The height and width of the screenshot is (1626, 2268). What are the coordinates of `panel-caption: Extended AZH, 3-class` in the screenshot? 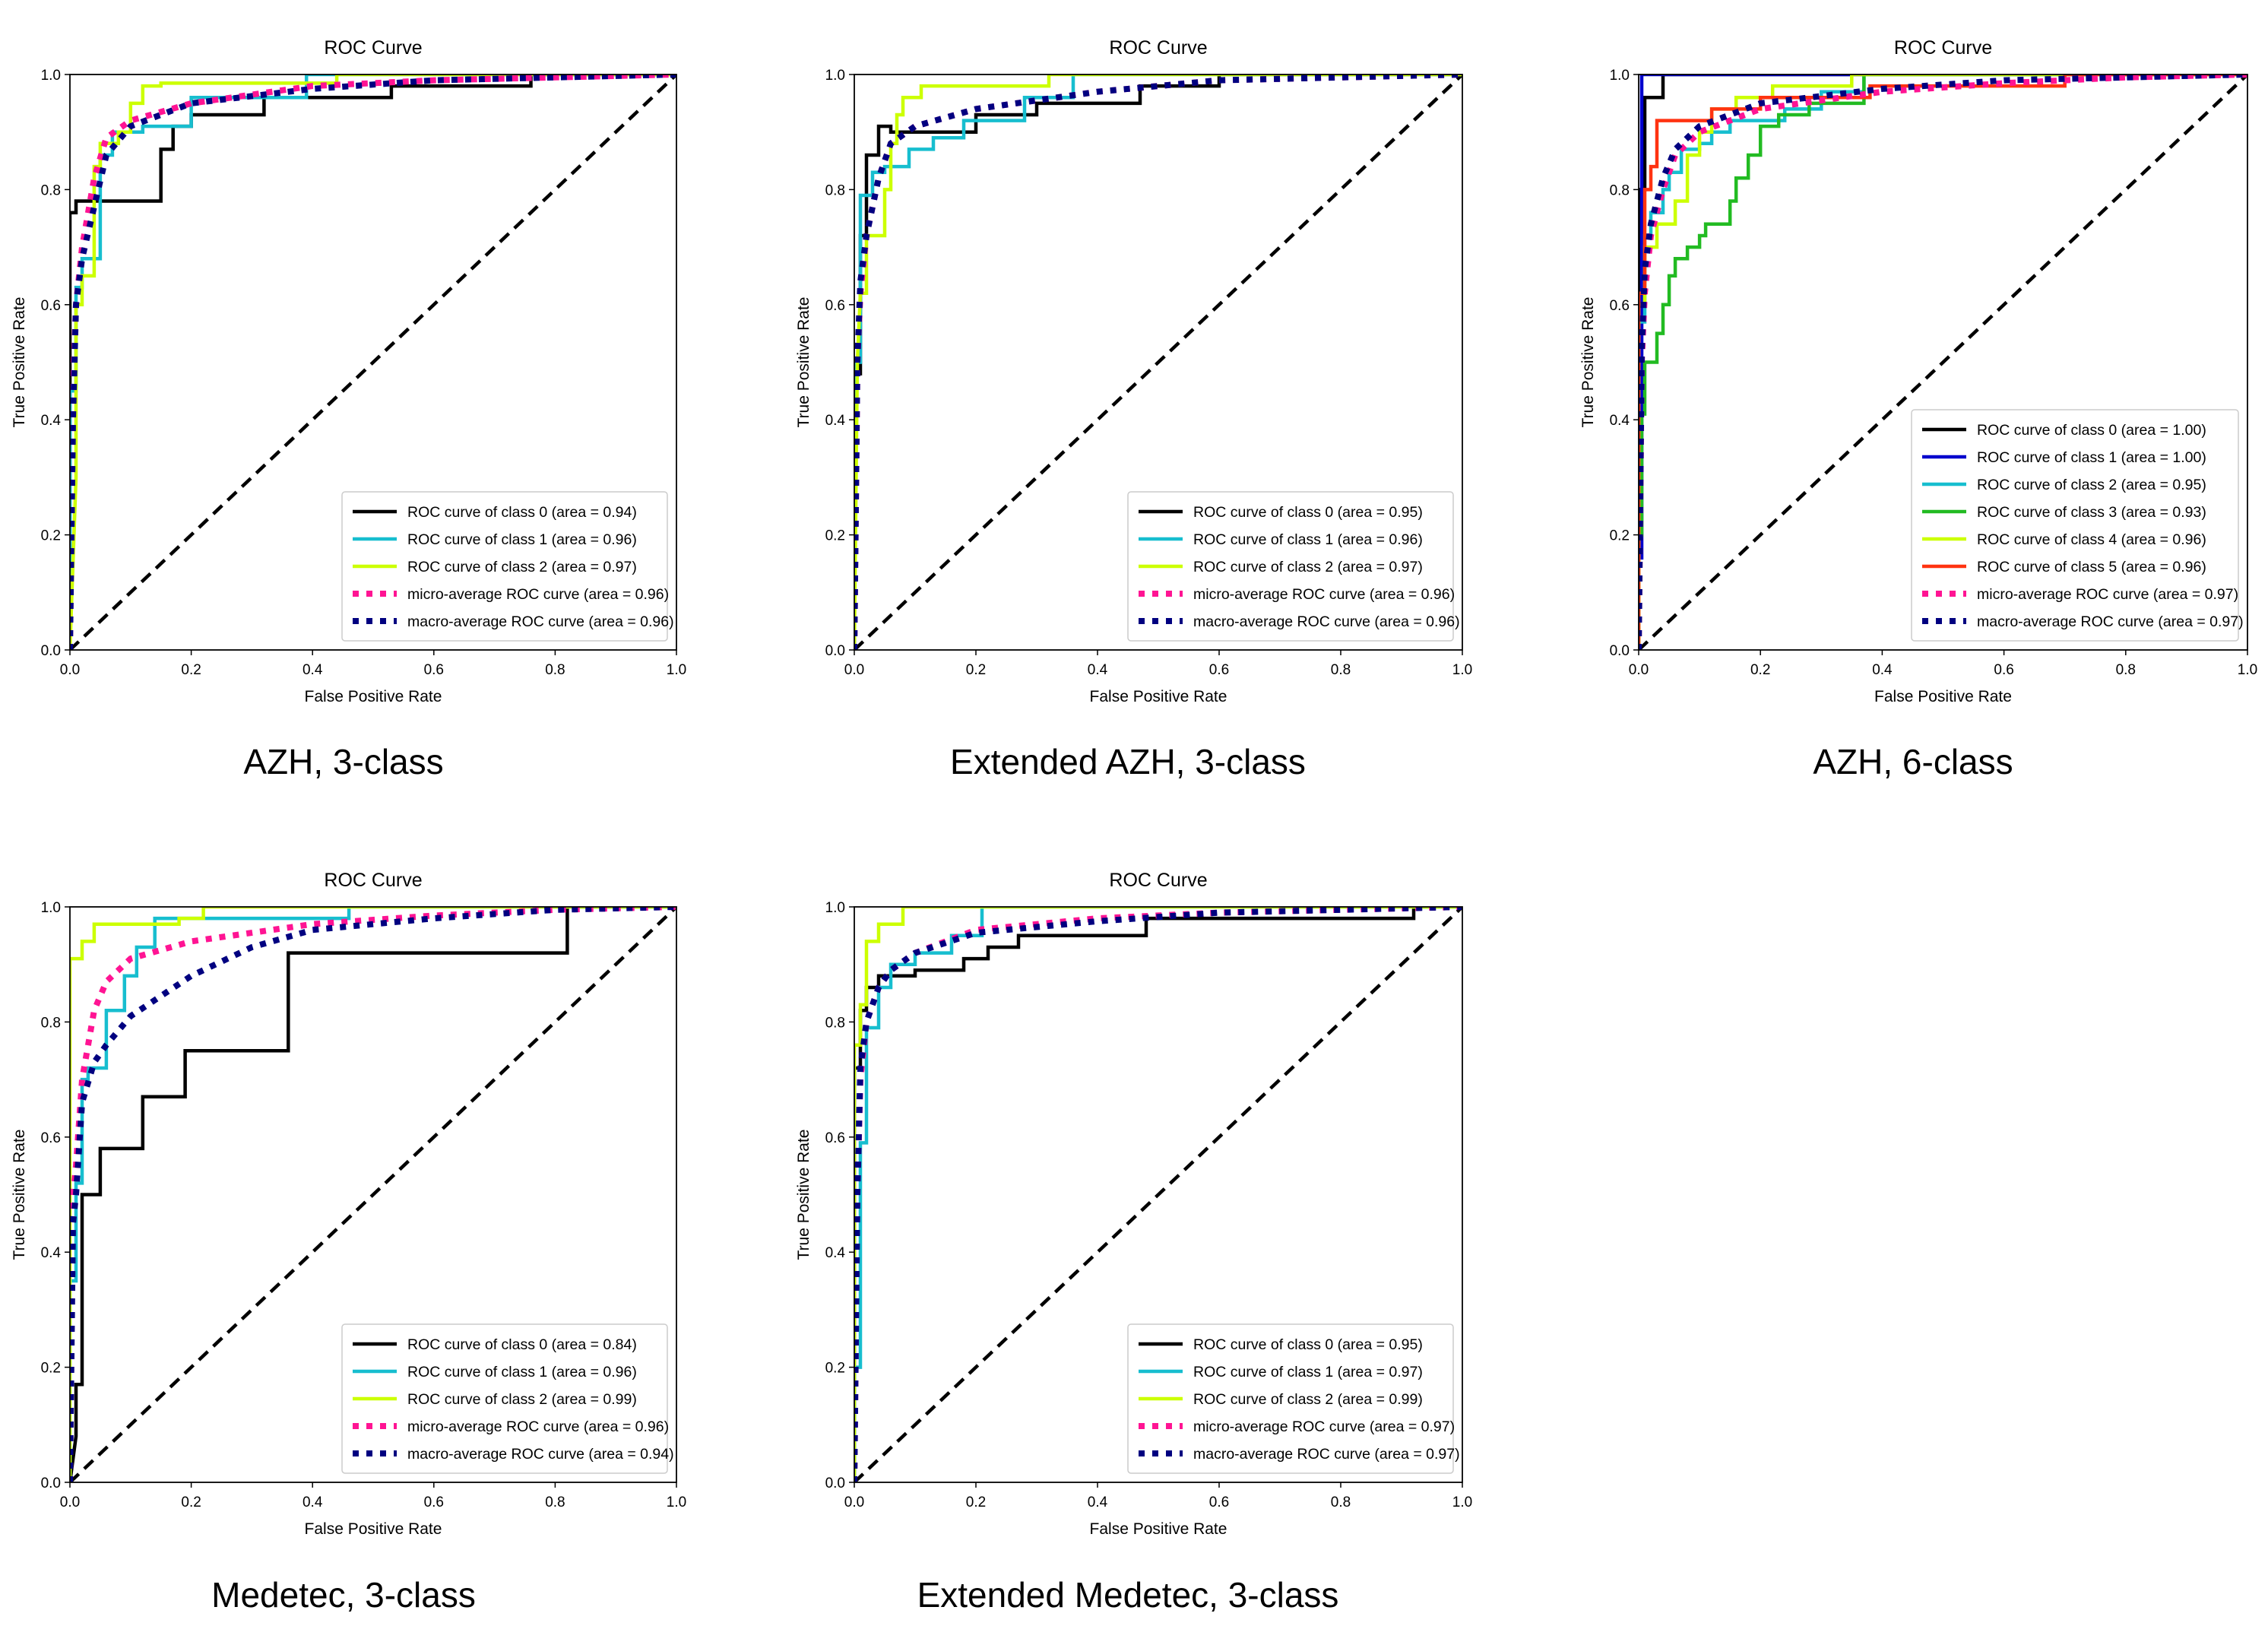 It's located at (1128, 762).